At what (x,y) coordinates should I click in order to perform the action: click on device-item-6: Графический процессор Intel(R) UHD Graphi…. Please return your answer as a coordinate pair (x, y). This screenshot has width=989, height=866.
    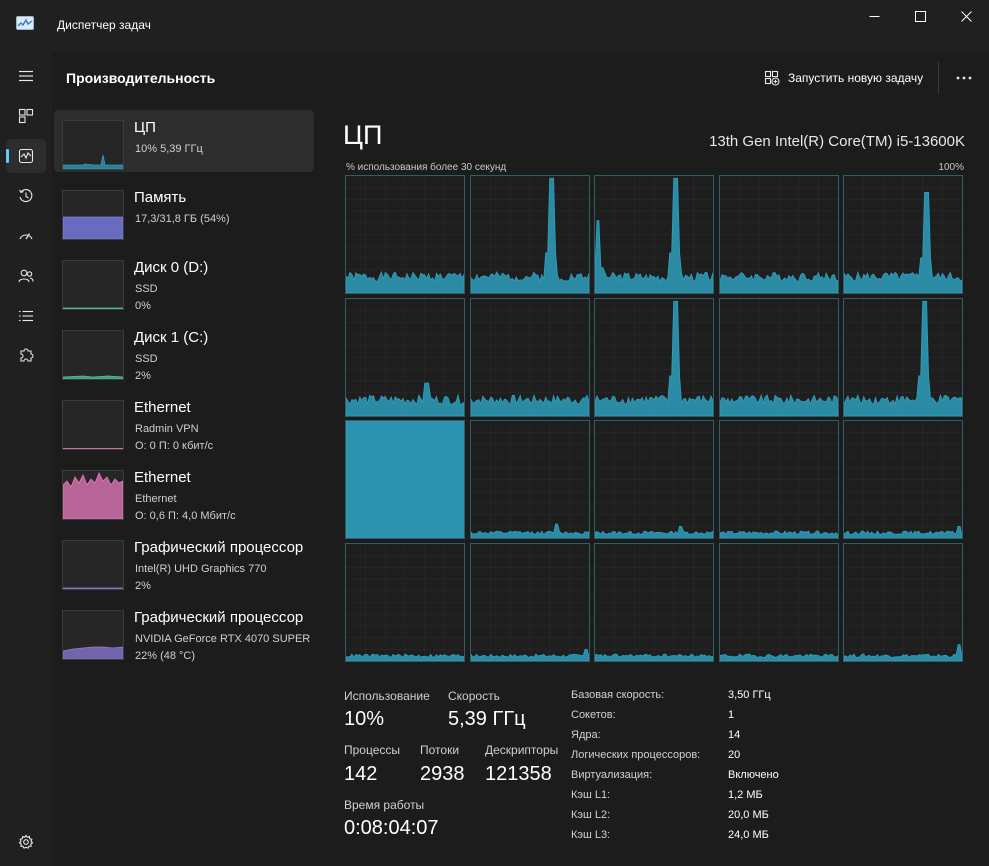
    Looking at the image, I should click on (184, 561).